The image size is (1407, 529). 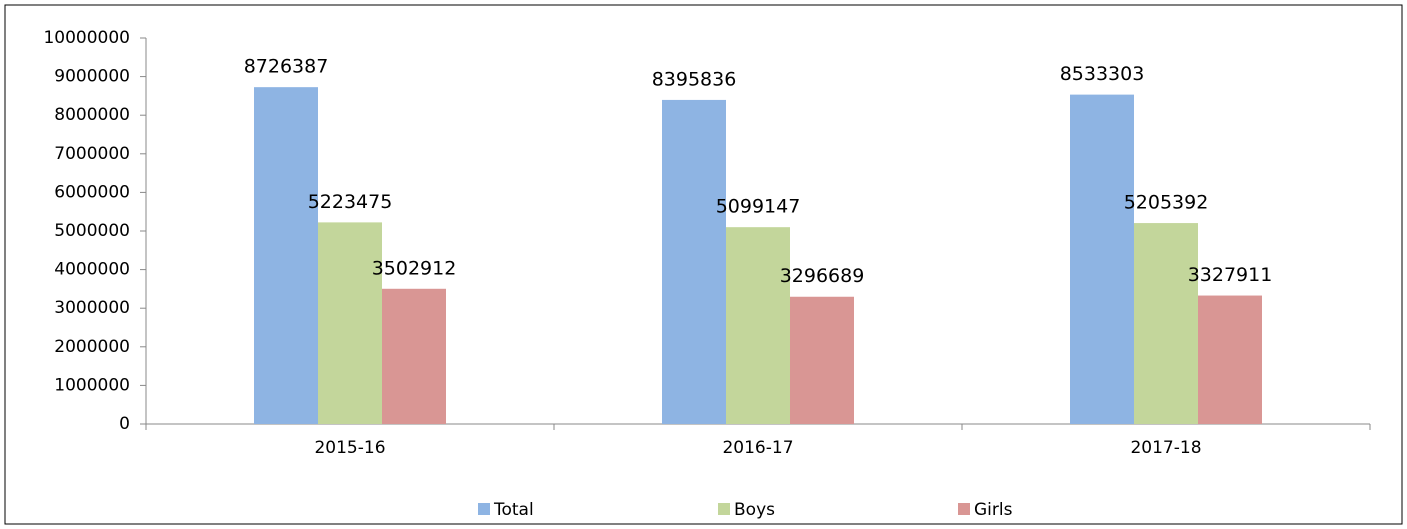 What do you see at coordinates (1165, 448) in the screenshot?
I see `x-tick-label: 2017-18` at bounding box center [1165, 448].